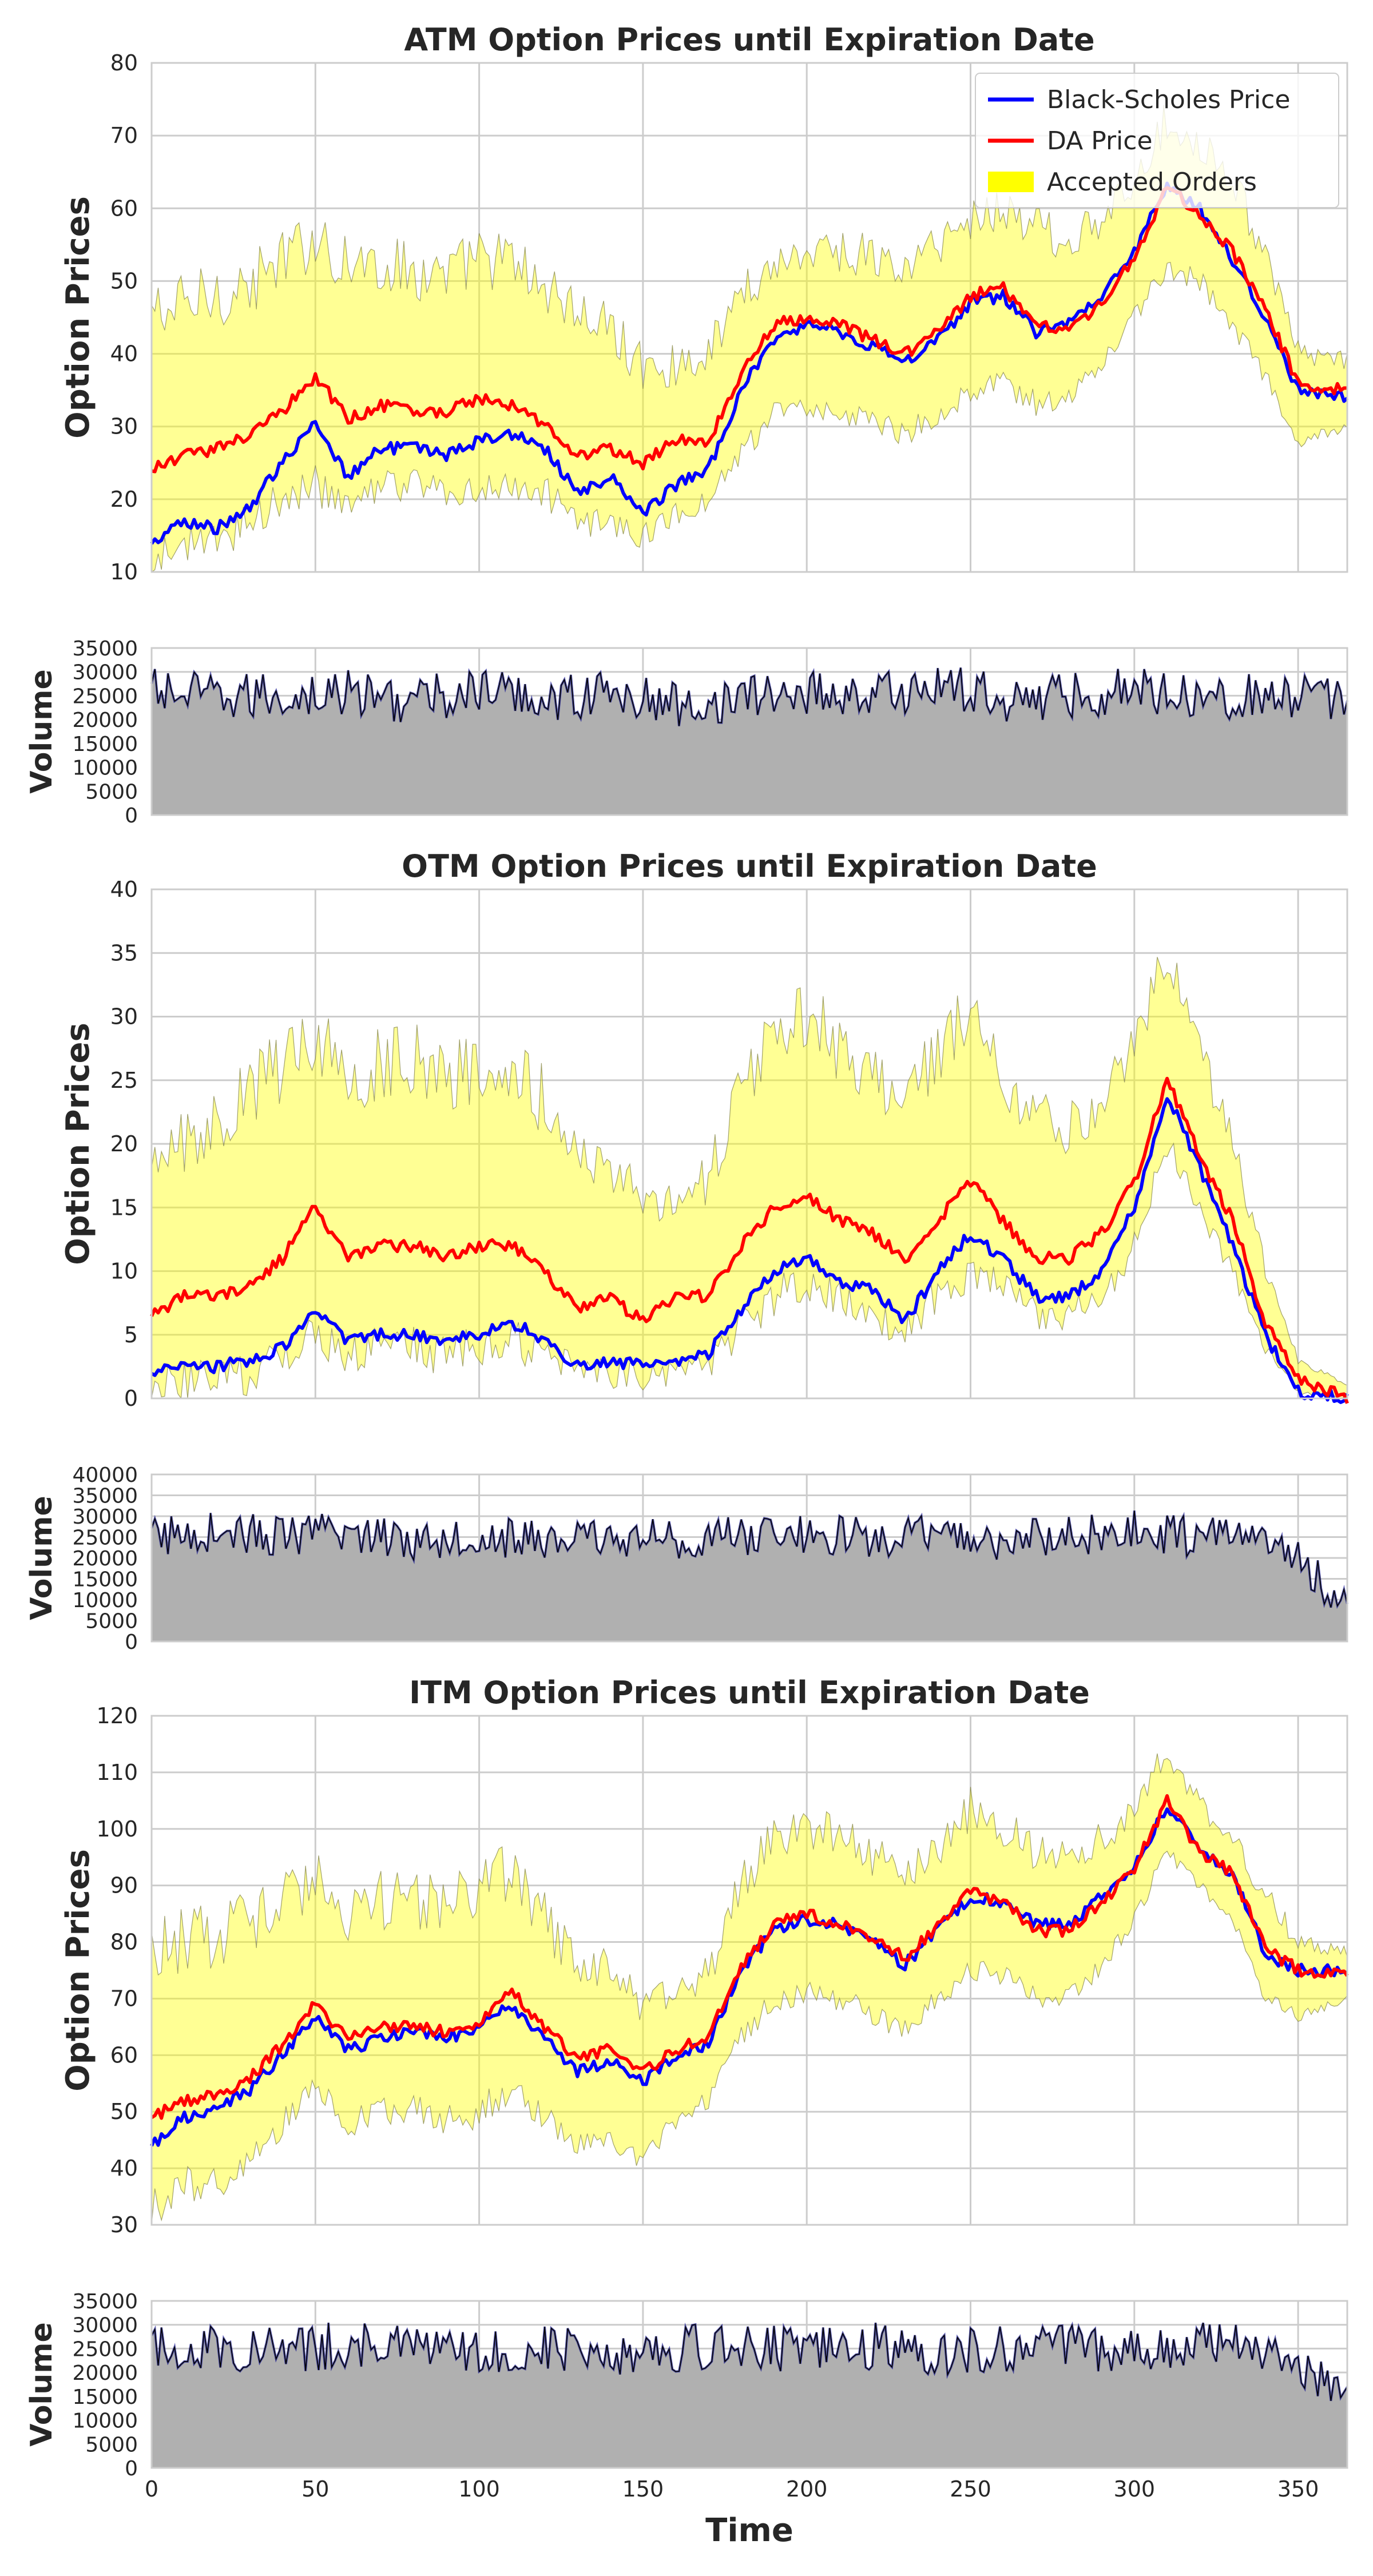 The height and width of the screenshot is (2576, 1373). I want to click on y-tick-label: 90, so click(124, 1886).